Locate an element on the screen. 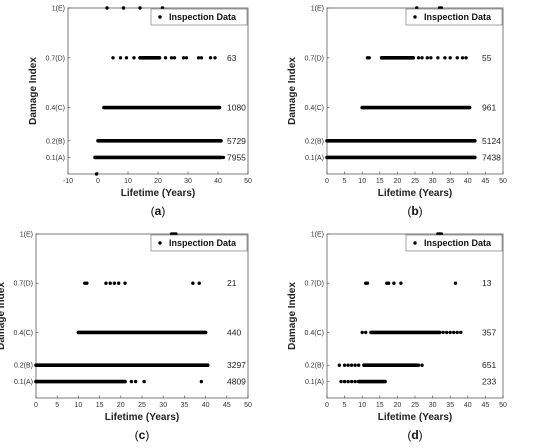  count-label: 63 is located at coordinates (232, 58).